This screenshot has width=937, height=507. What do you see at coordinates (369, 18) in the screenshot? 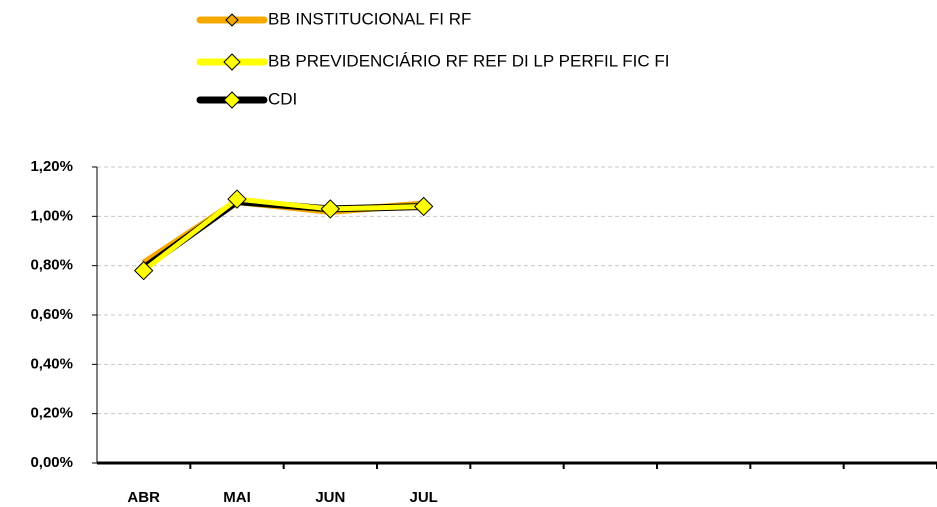
I see `legend-label: BB INSTITUCIONAL FI RF` at bounding box center [369, 18].